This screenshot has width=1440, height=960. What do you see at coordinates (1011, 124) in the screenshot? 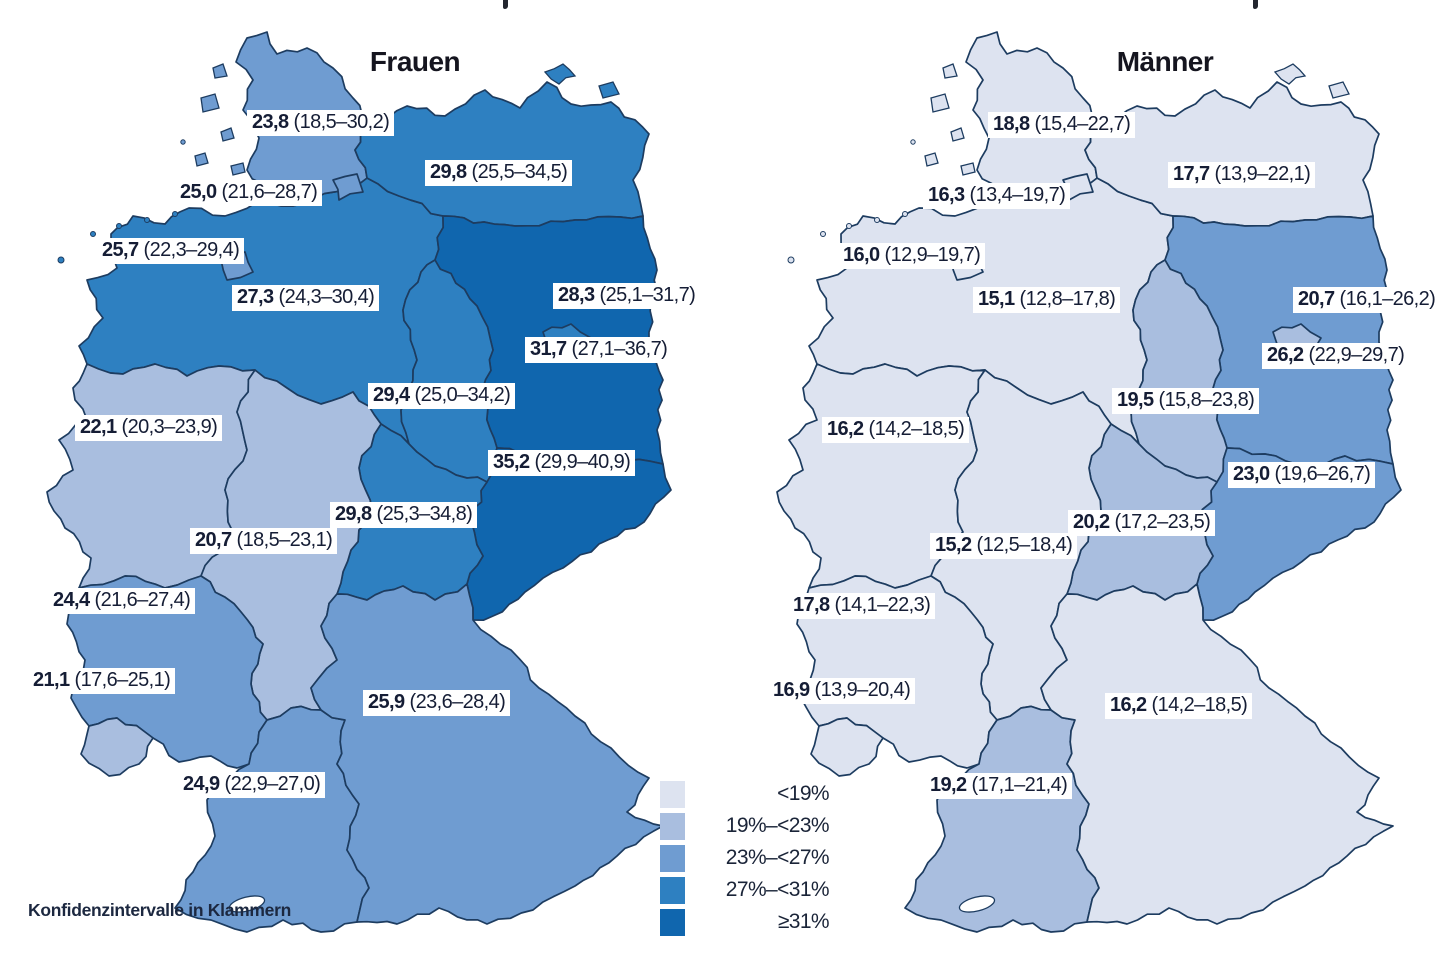
I see `region-value: 18,8` at bounding box center [1011, 124].